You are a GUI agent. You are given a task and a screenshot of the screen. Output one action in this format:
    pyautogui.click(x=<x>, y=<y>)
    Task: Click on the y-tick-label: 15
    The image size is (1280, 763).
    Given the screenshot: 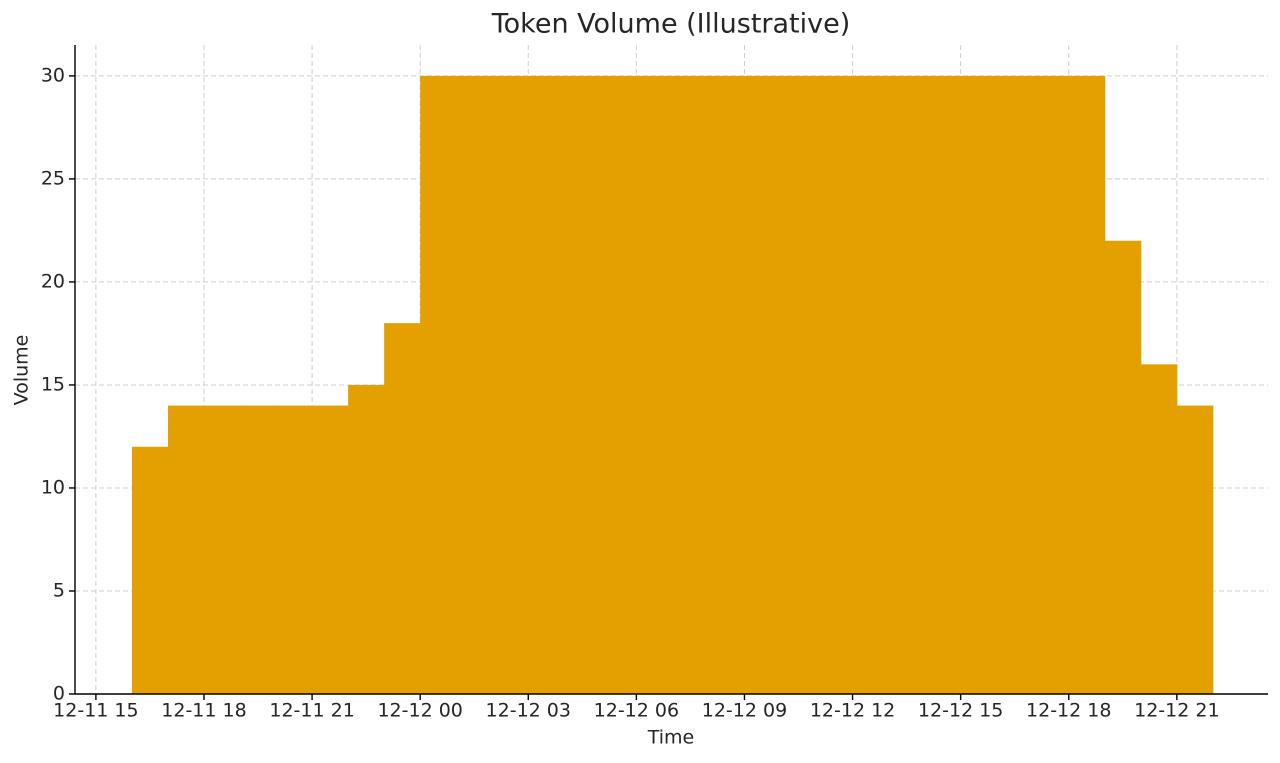 What is the action you would take?
    pyautogui.click(x=53, y=384)
    